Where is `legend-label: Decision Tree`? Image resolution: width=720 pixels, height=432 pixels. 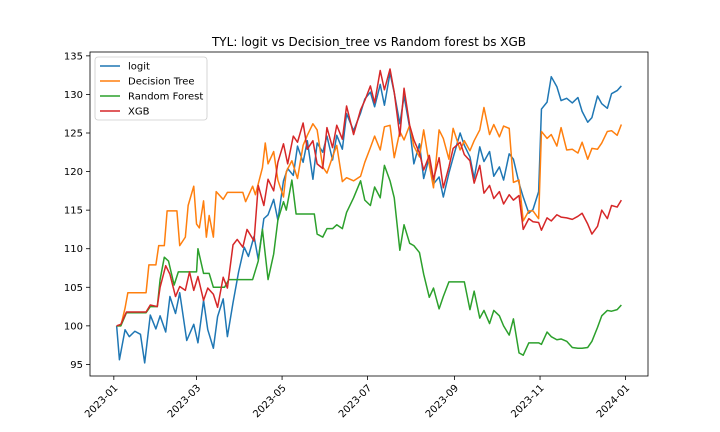 legend-label: Decision Tree is located at coordinates (161, 82).